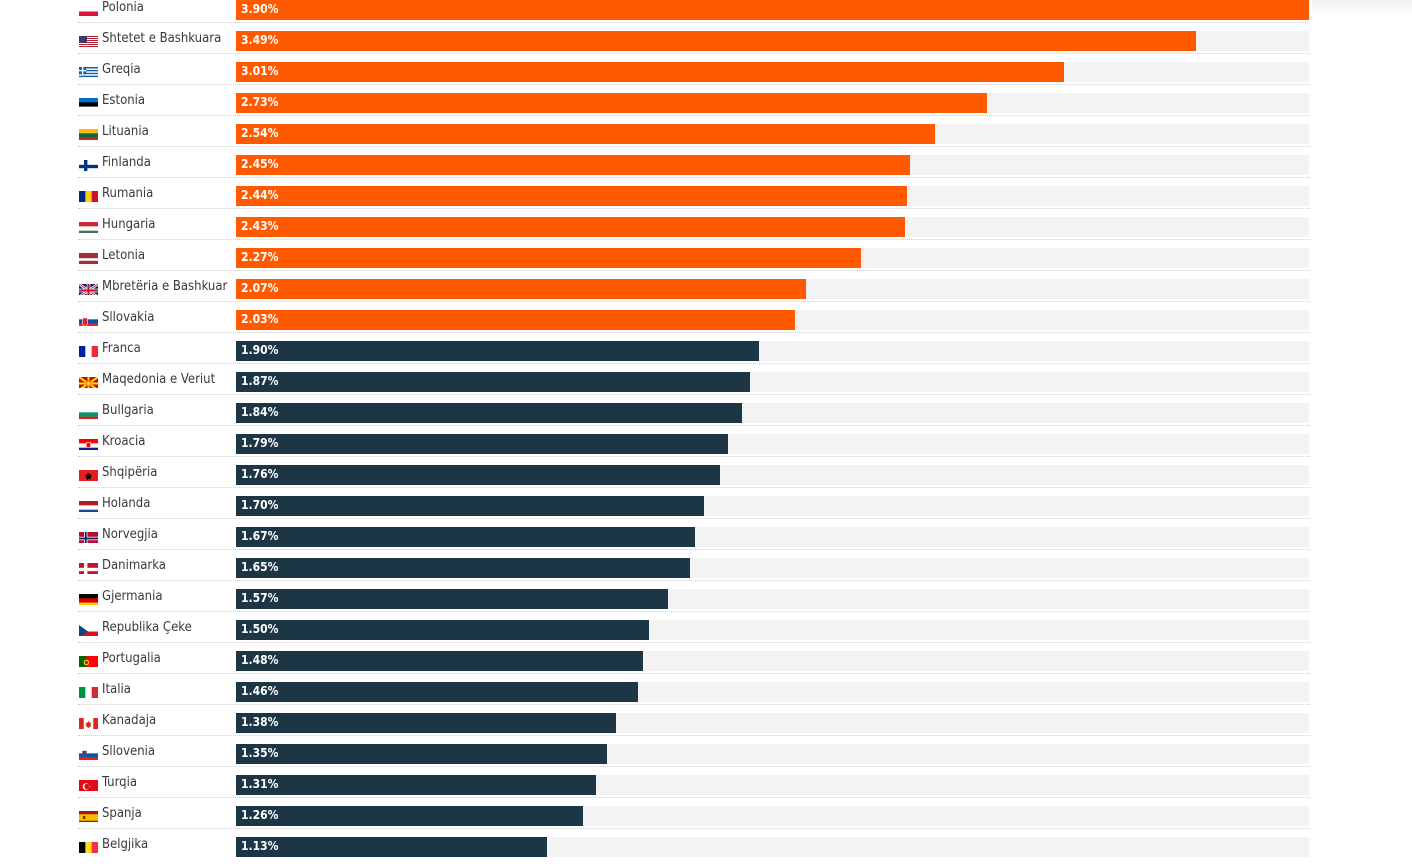  What do you see at coordinates (260, 195) in the screenshot?
I see `value-label: 2.44%` at bounding box center [260, 195].